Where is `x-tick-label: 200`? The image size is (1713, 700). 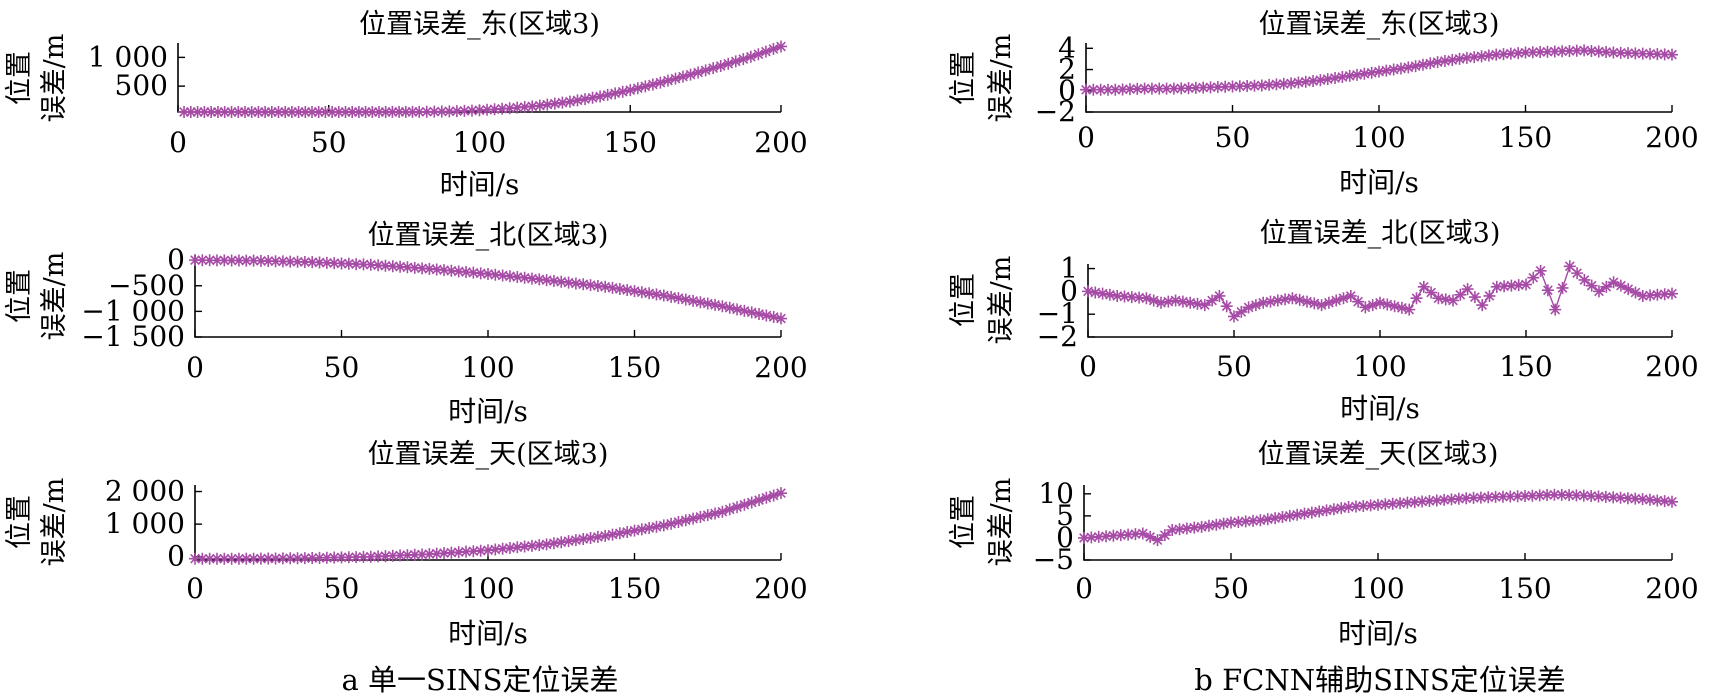
x-tick-label: 200 is located at coordinates (1671, 588).